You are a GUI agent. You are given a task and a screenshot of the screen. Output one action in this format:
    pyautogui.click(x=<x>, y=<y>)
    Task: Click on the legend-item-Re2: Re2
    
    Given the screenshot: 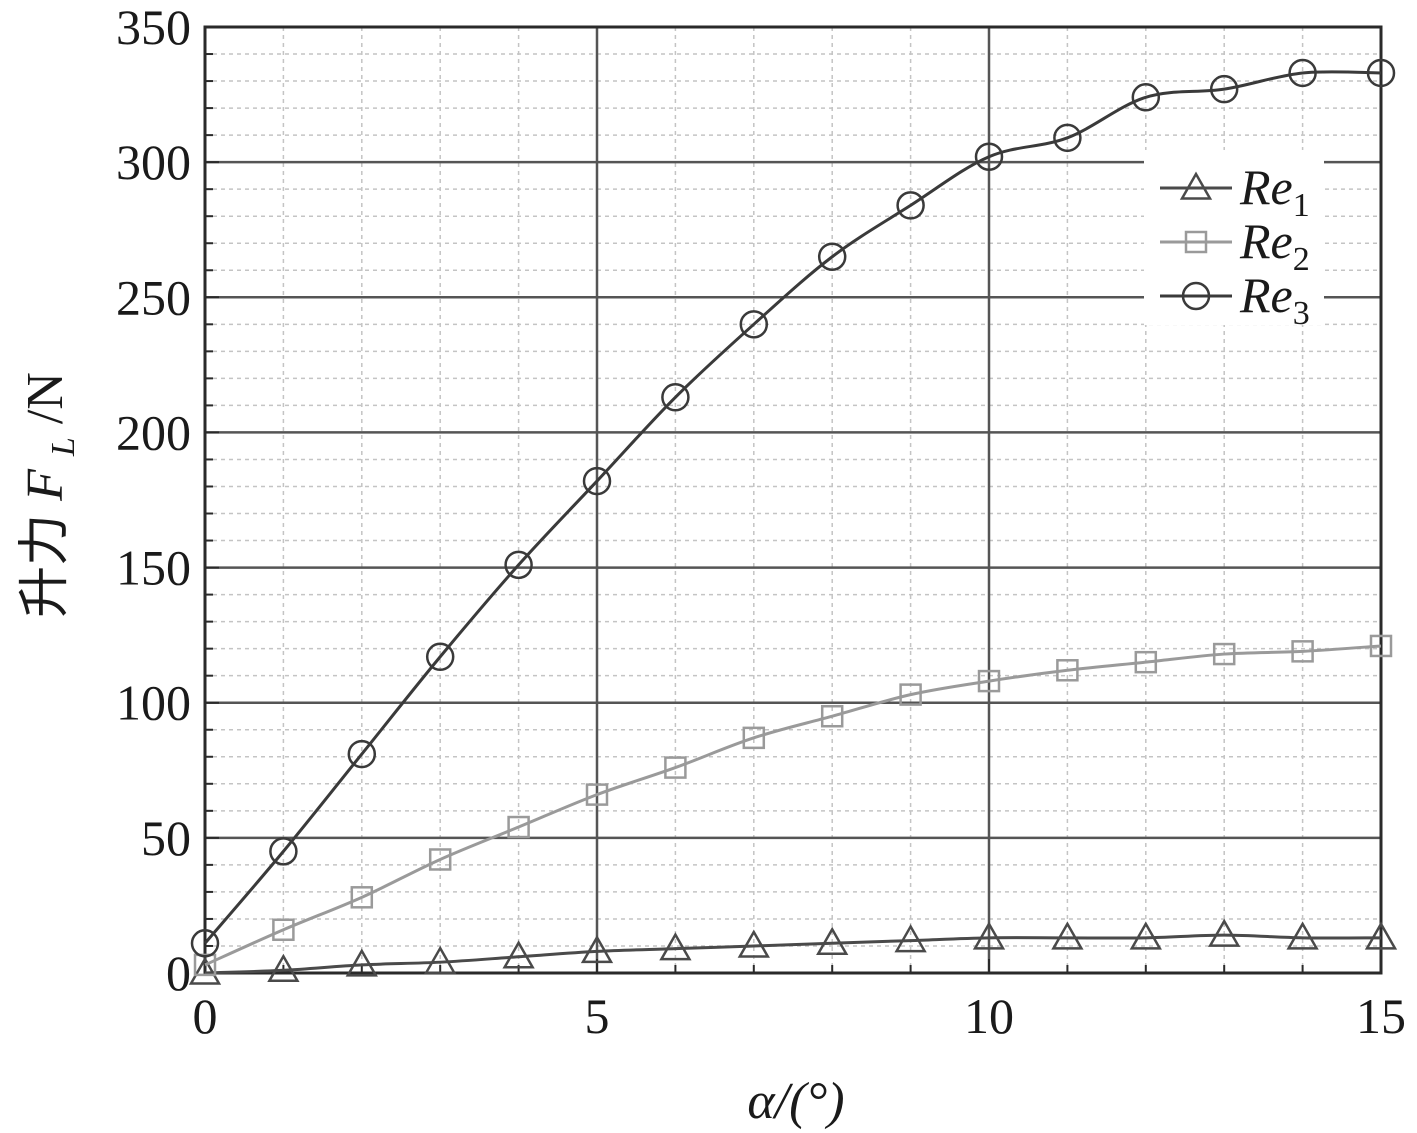 What is the action you would take?
    pyautogui.click(x=1235, y=245)
    